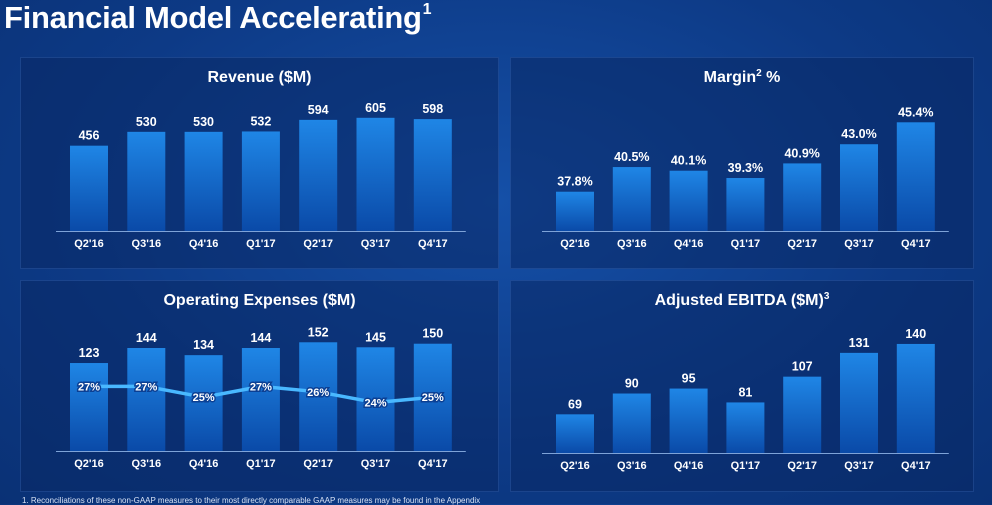 This screenshot has width=992, height=505. I want to click on margin-tick-label: Q2'17, so click(802, 244).